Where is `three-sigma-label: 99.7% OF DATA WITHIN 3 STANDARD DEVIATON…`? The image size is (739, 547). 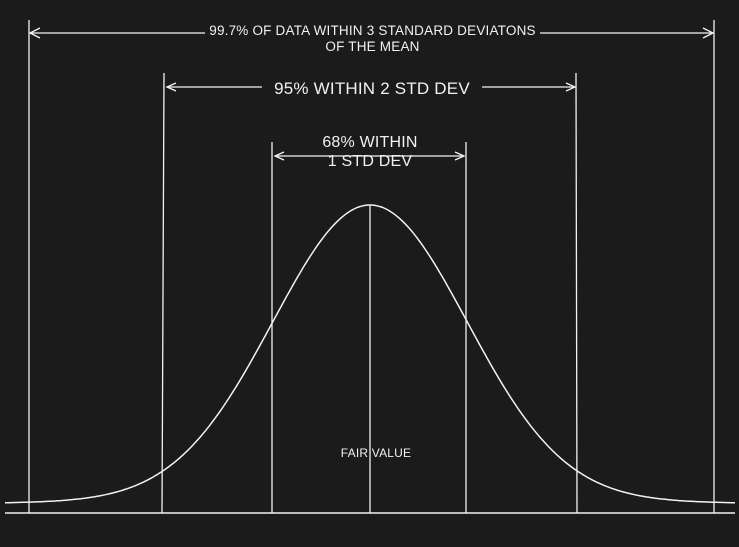
three-sigma-label: 99.7% OF DATA WITHIN 3 STANDARD DEVIATON… is located at coordinates (372, 39).